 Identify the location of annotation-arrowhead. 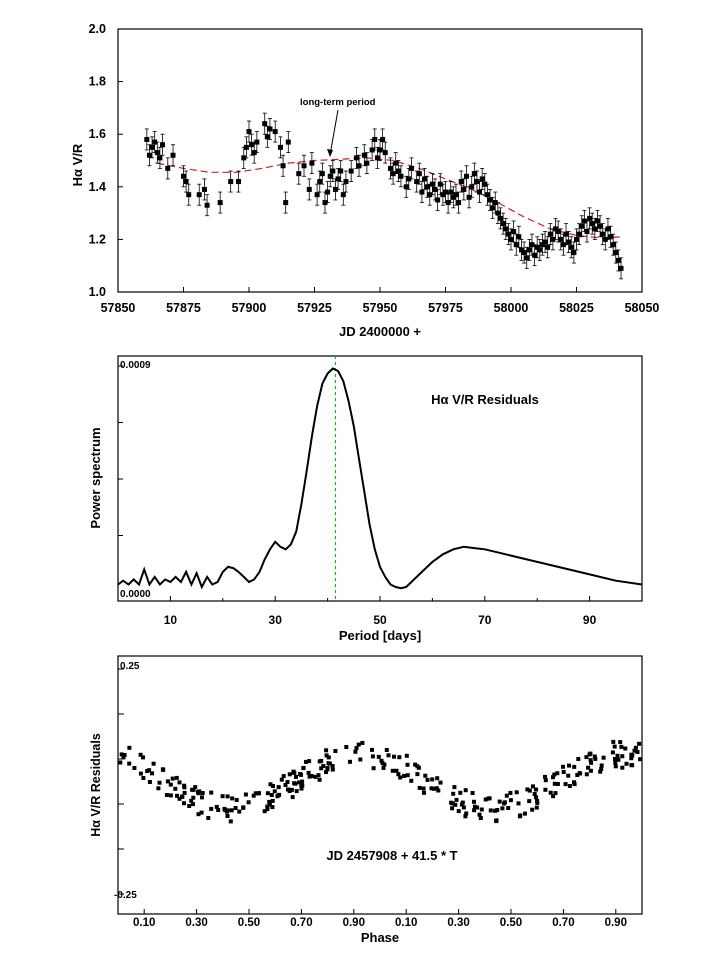
(330, 153).